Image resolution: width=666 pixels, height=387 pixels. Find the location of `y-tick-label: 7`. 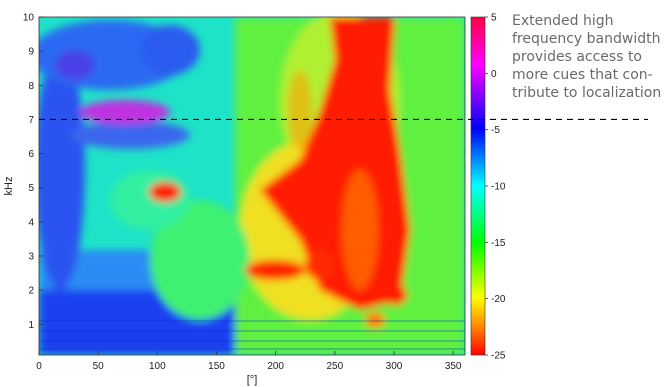

y-tick-label: 7 is located at coordinates (31, 120).